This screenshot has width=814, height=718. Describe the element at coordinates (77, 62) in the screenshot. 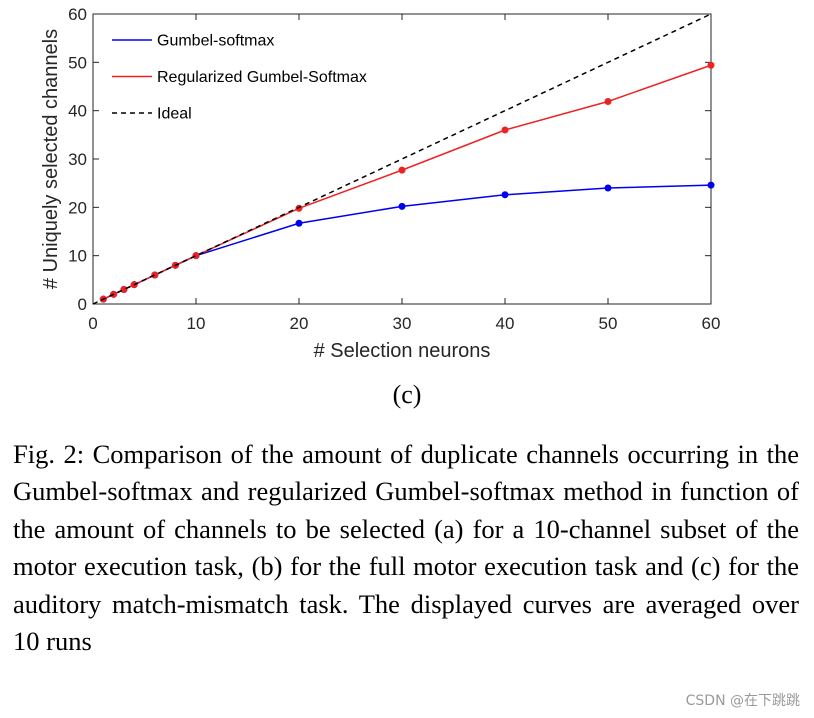

I see `y-tick-label: 50` at that location.